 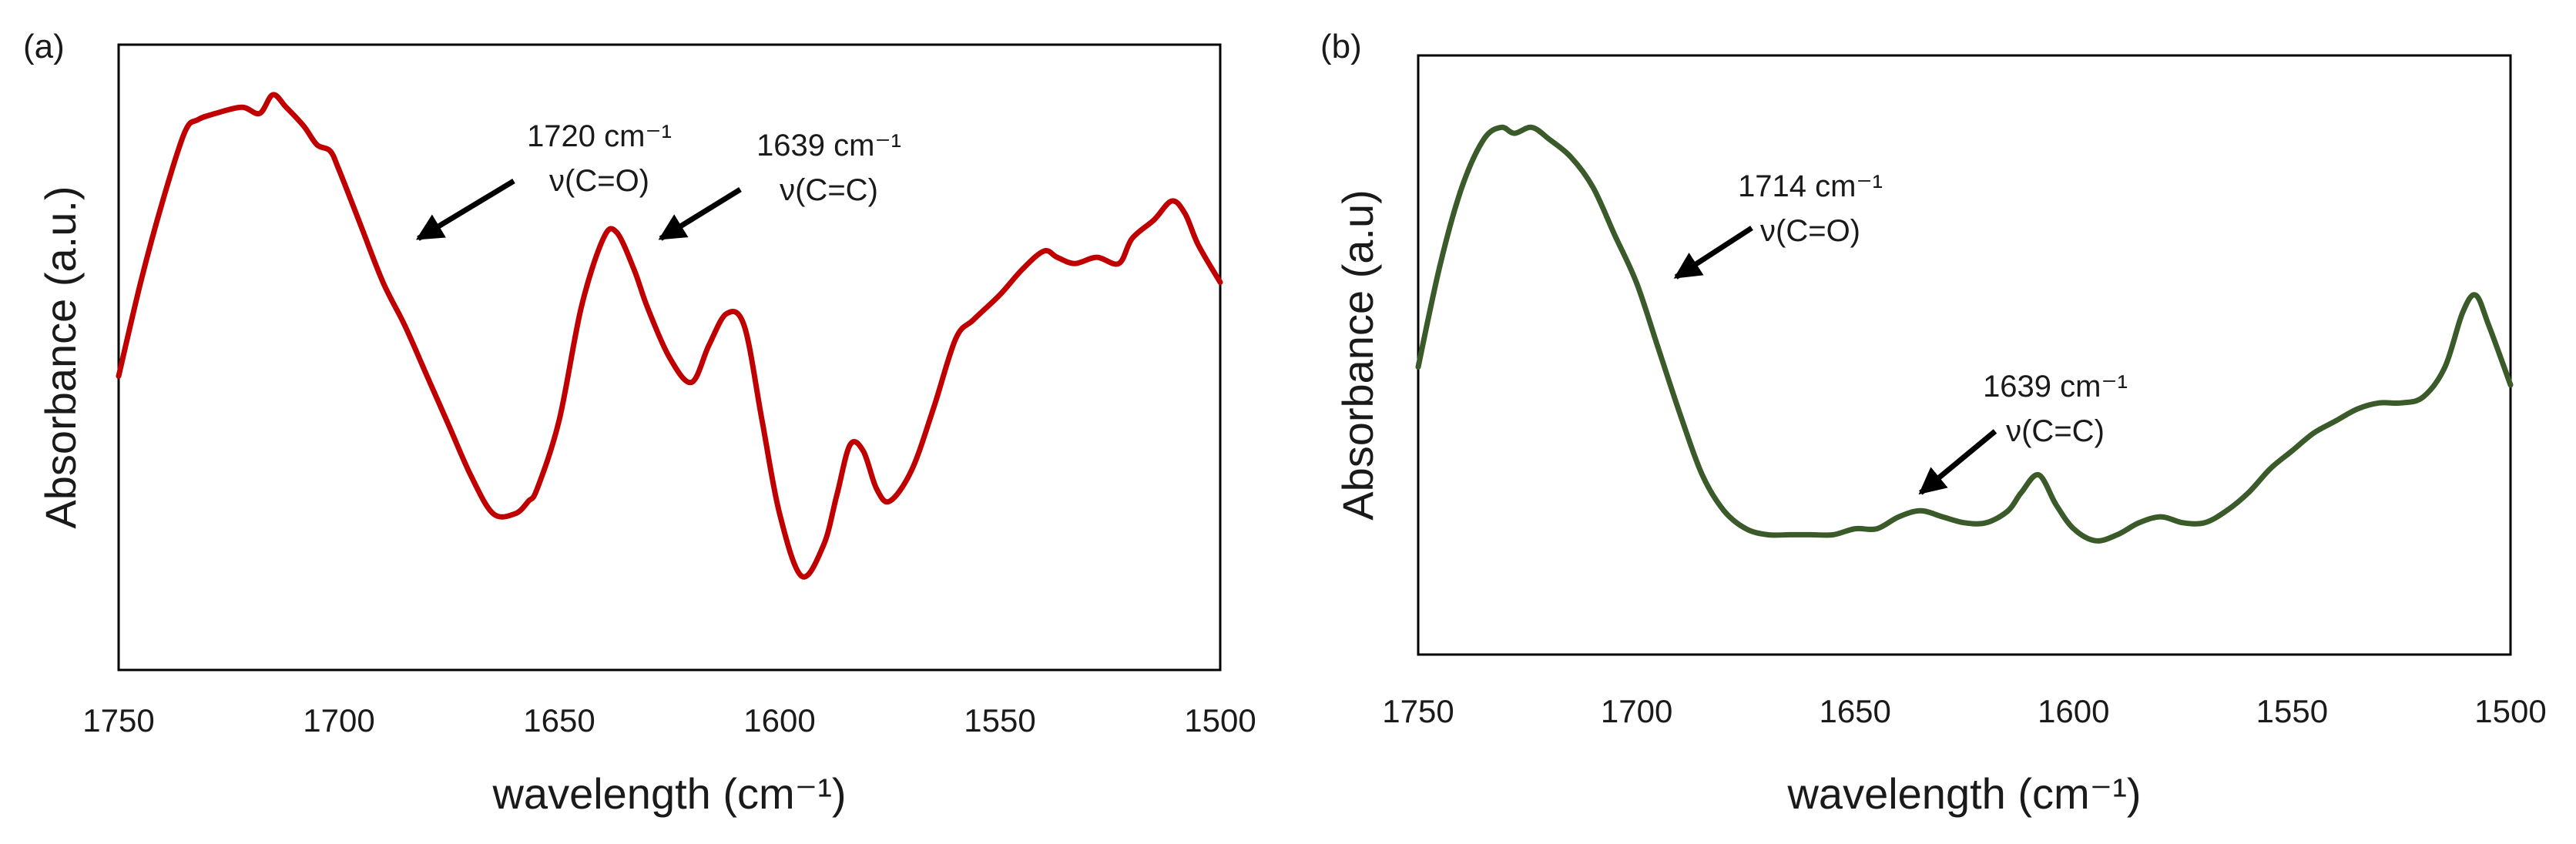 What do you see at coordinates (60, 357) in the screenshot?
I see `y-axis-title: Absorbance (a.u.)` at bounding box center [60, 357].